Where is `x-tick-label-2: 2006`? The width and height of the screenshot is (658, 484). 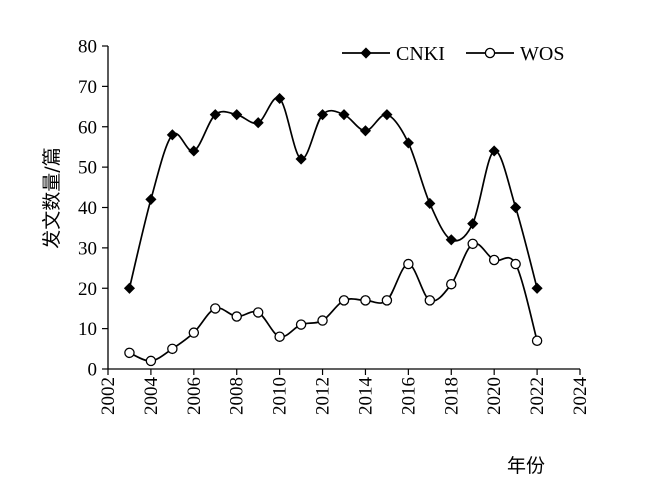 x-tick-label-2: 2006 is located at coordinates (194, 396).